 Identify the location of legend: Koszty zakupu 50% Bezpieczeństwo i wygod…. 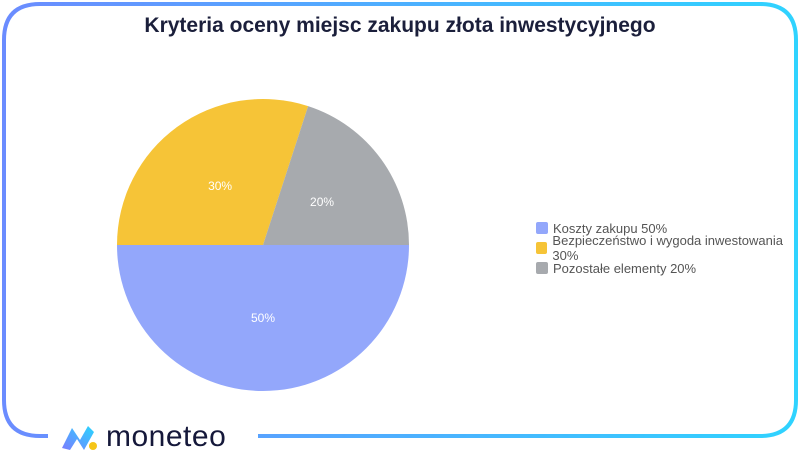
(668, 248).